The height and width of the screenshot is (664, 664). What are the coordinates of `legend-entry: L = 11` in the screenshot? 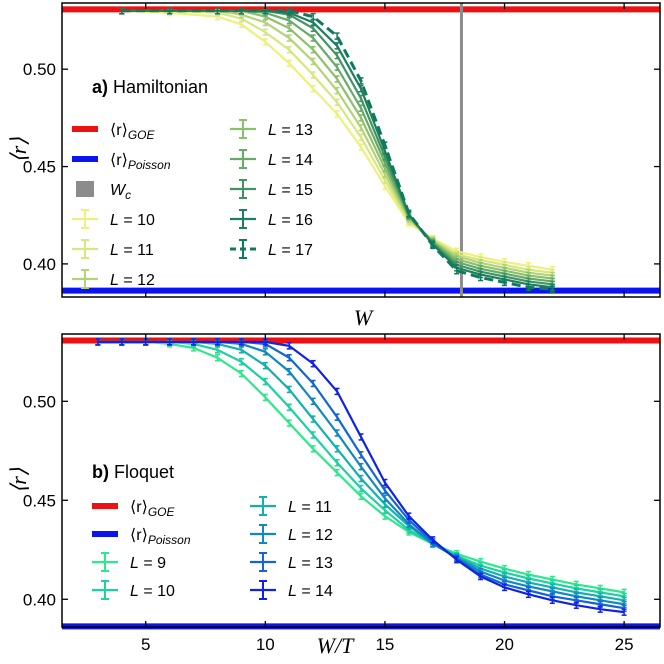 It's located at (291, 506).